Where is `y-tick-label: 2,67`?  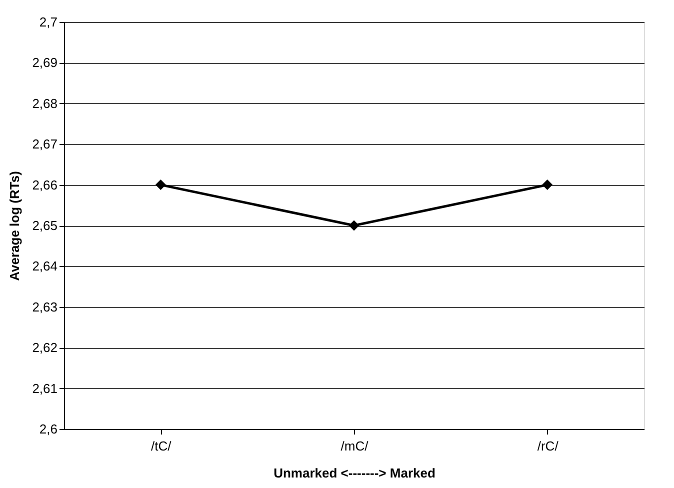
y-tick-label: 2,67 is located at coordinates (45, 144).